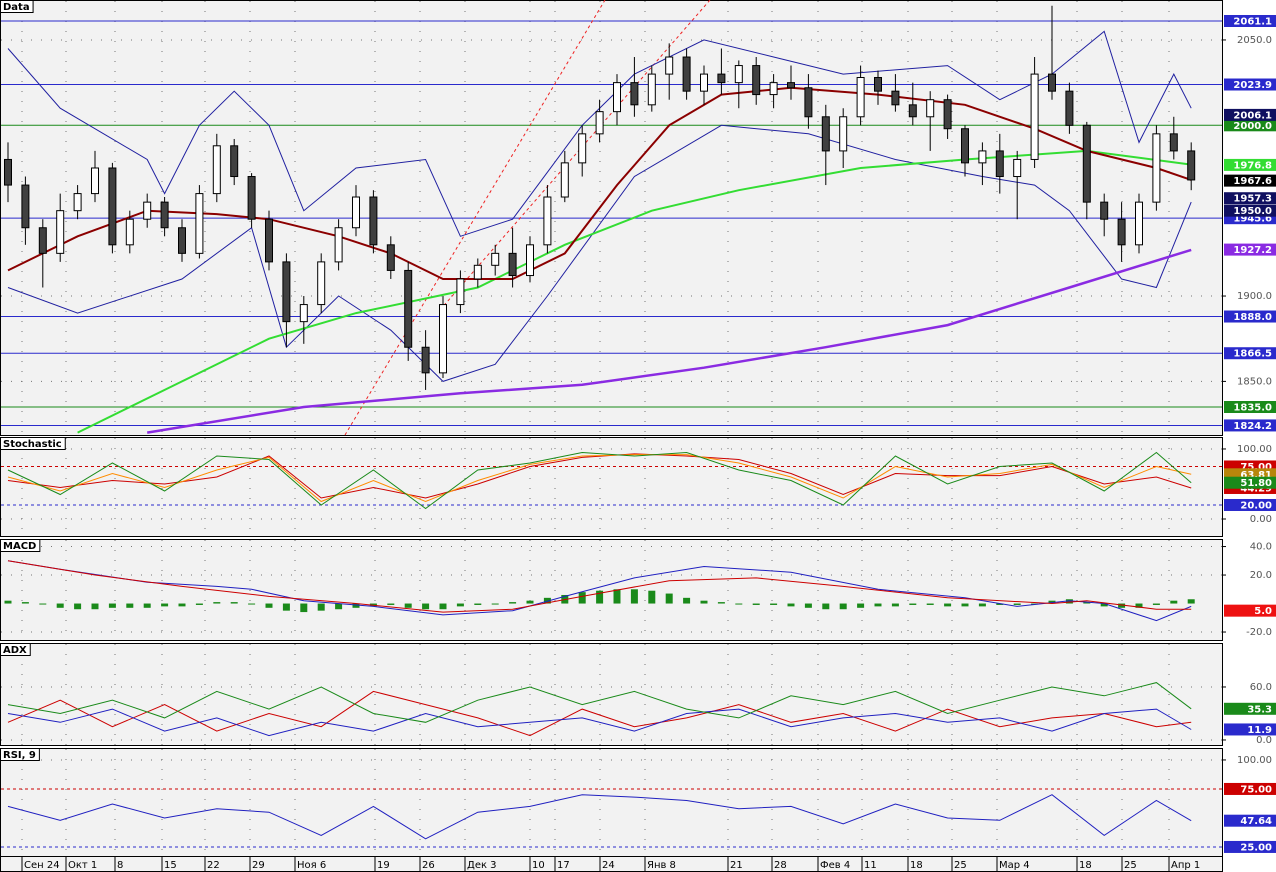 This screenshot has height=872, width=1276. What do you see at coordinates (258, 865) in the screenshot?
I see `x-tick-label: 29` at bounding box center [258, 865].